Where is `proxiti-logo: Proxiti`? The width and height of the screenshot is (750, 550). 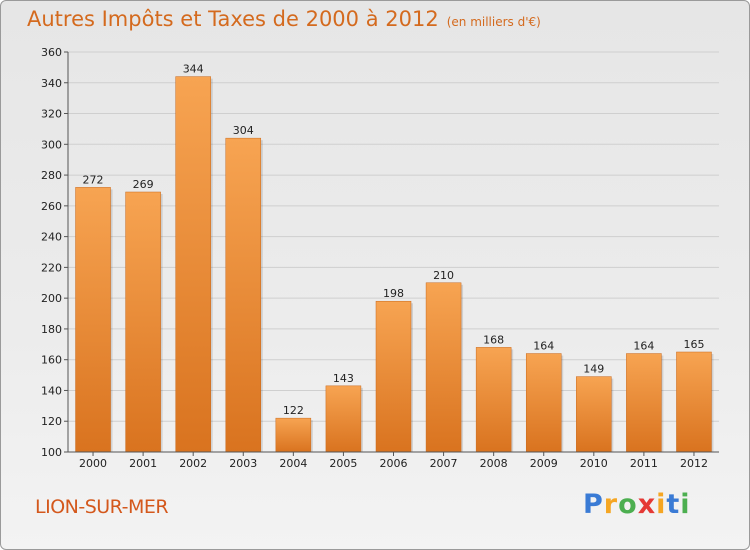
proxiti-logo: Proxiti is located at coordinates (637, 504).